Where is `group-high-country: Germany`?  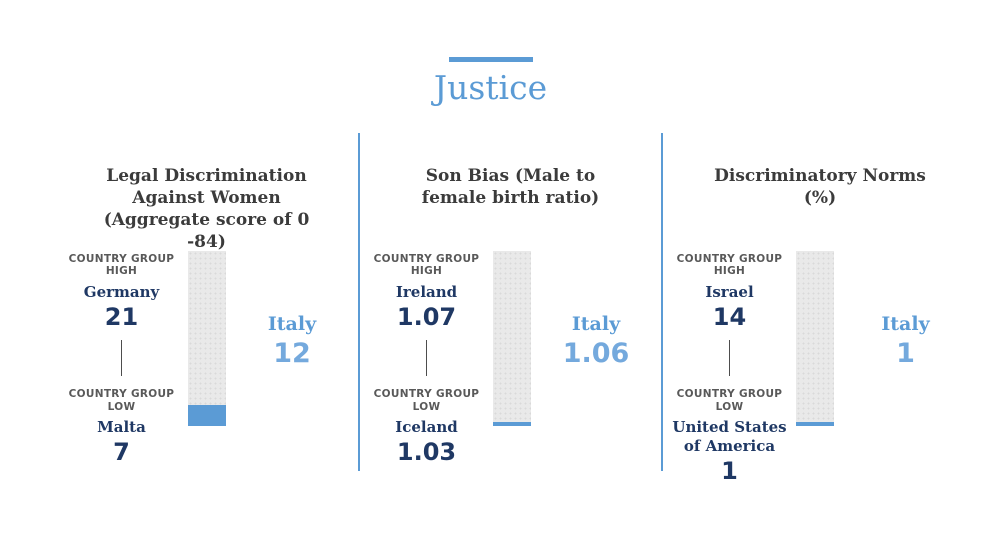 group-high-country: Germany is located at coordinates (121, 291).